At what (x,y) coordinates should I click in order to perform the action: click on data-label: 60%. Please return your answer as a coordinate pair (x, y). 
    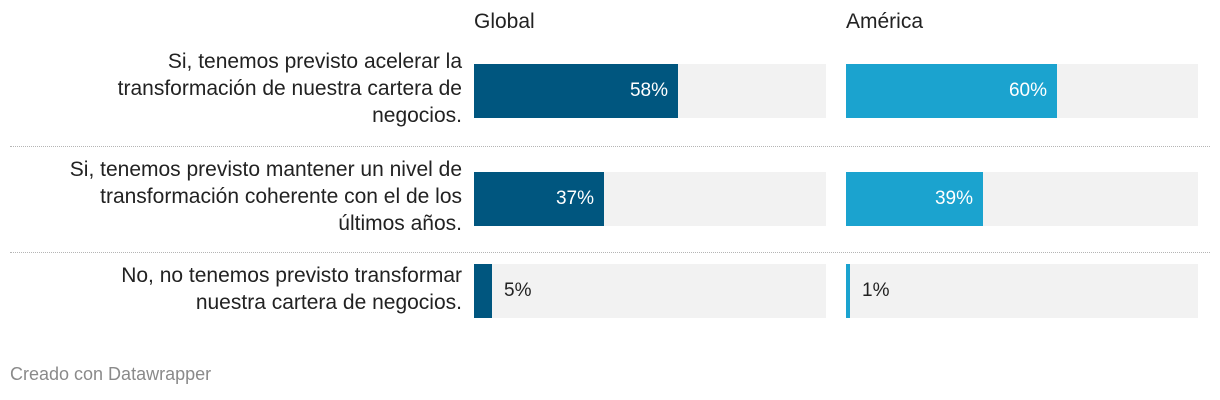
    Looking at the image, I should click on (1027, 90).